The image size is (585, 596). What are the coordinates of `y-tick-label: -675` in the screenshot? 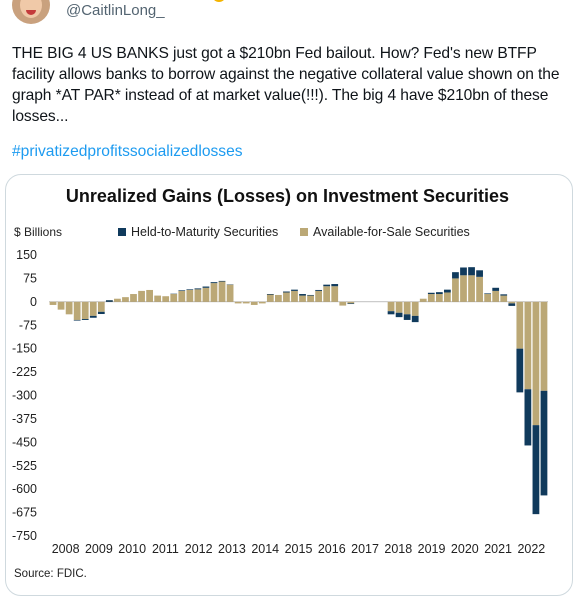 It's located at (24, 513).